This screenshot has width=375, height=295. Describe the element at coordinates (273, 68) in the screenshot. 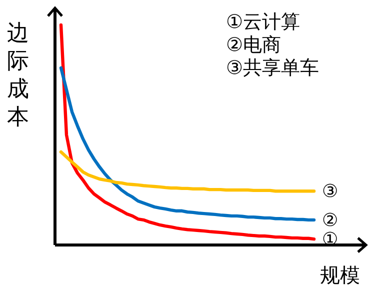

I see `annotation: ③共享单车` at that location.